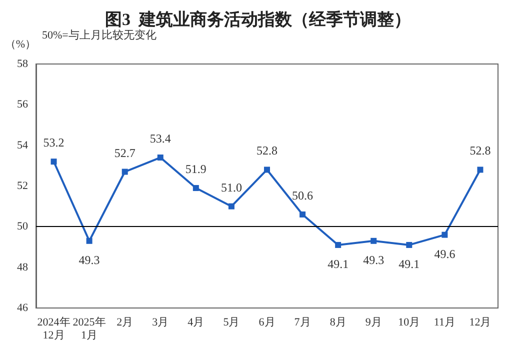 The image size is (516, 348). I want to click on x-tick-label: 11月, so click(445, 322).